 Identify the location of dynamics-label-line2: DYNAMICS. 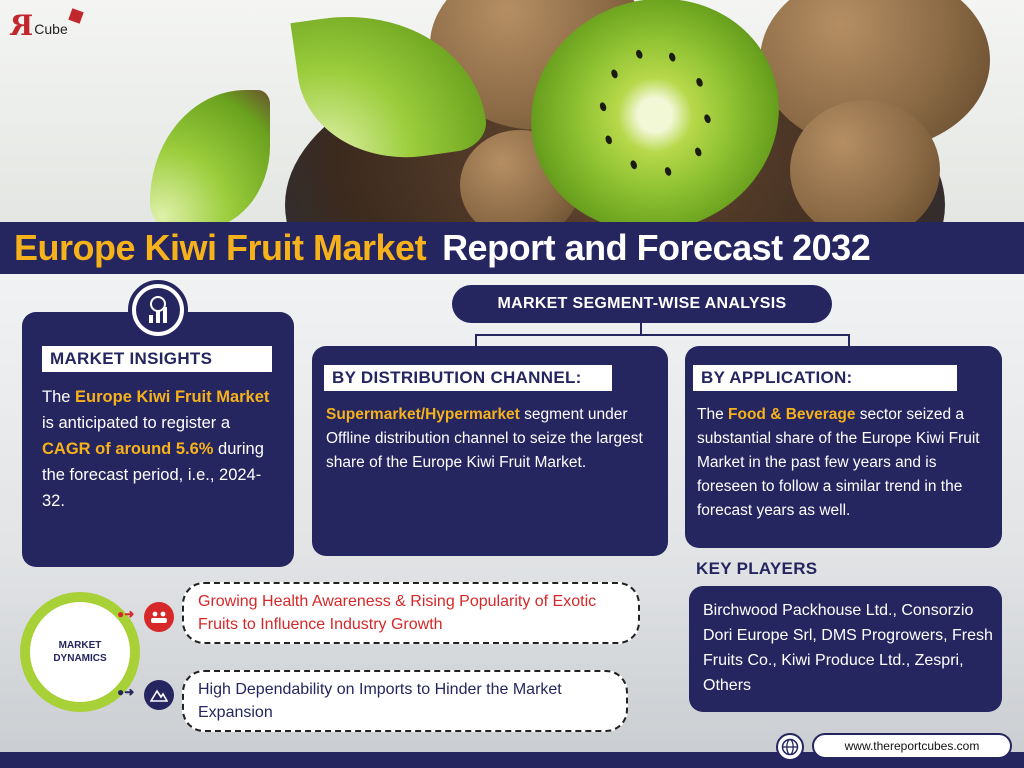
(80, 658).